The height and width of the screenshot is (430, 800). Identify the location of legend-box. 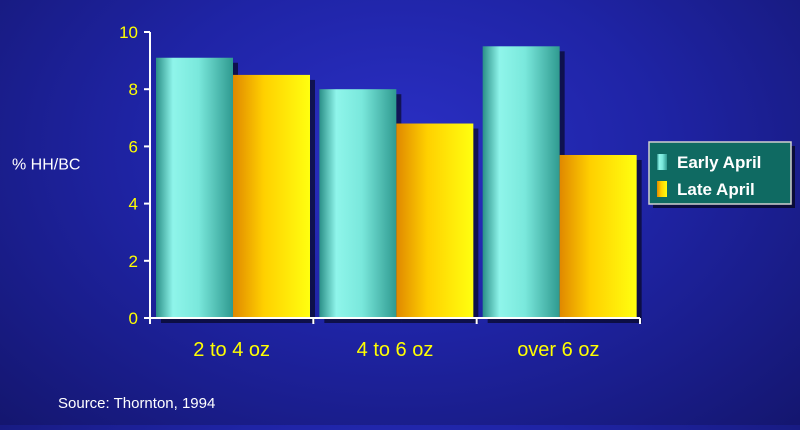
(720, 173).